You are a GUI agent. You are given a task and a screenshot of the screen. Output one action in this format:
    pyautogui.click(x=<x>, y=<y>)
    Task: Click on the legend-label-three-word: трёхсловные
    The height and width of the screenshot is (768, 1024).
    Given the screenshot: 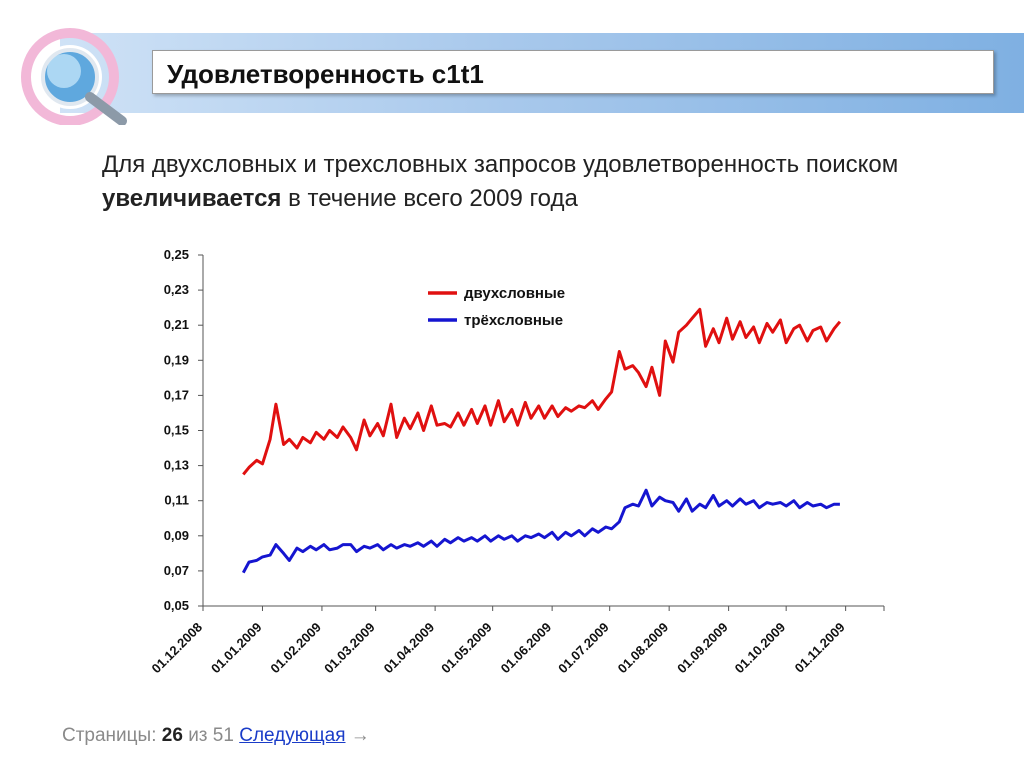 What is the action you would take?
    pyautogui.click(x=513, y=320)
    